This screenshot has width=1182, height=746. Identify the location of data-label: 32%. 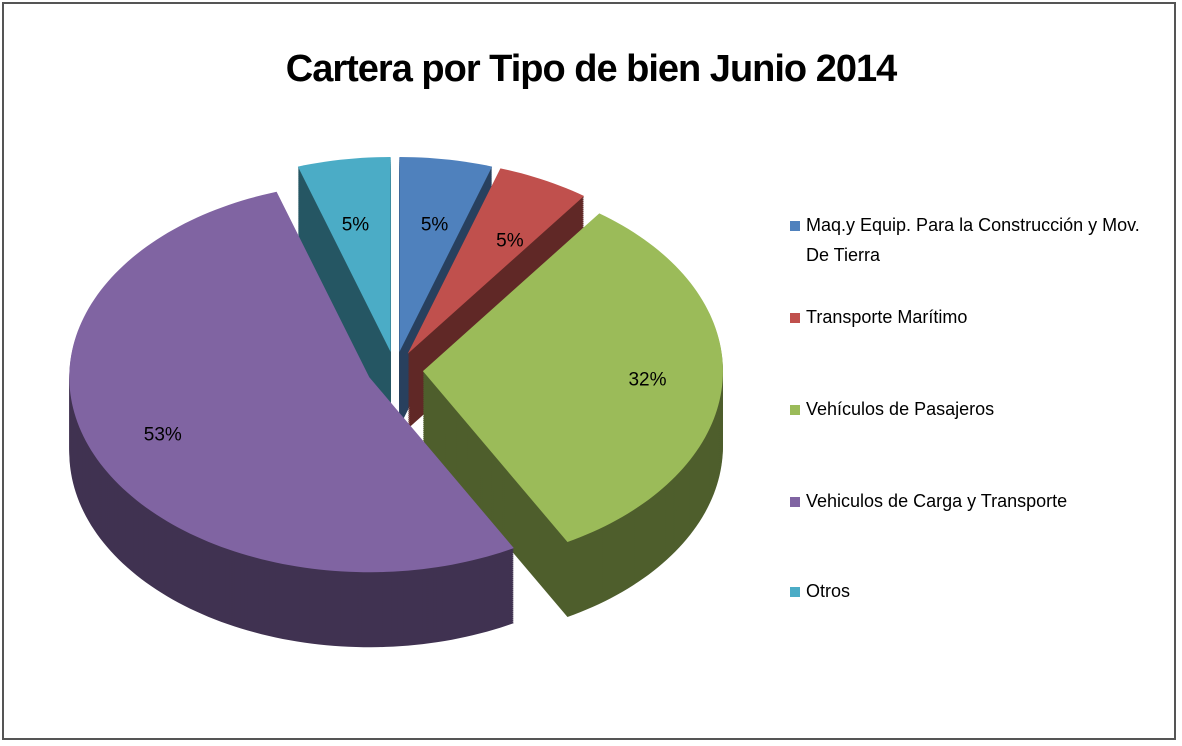
(647, 379).